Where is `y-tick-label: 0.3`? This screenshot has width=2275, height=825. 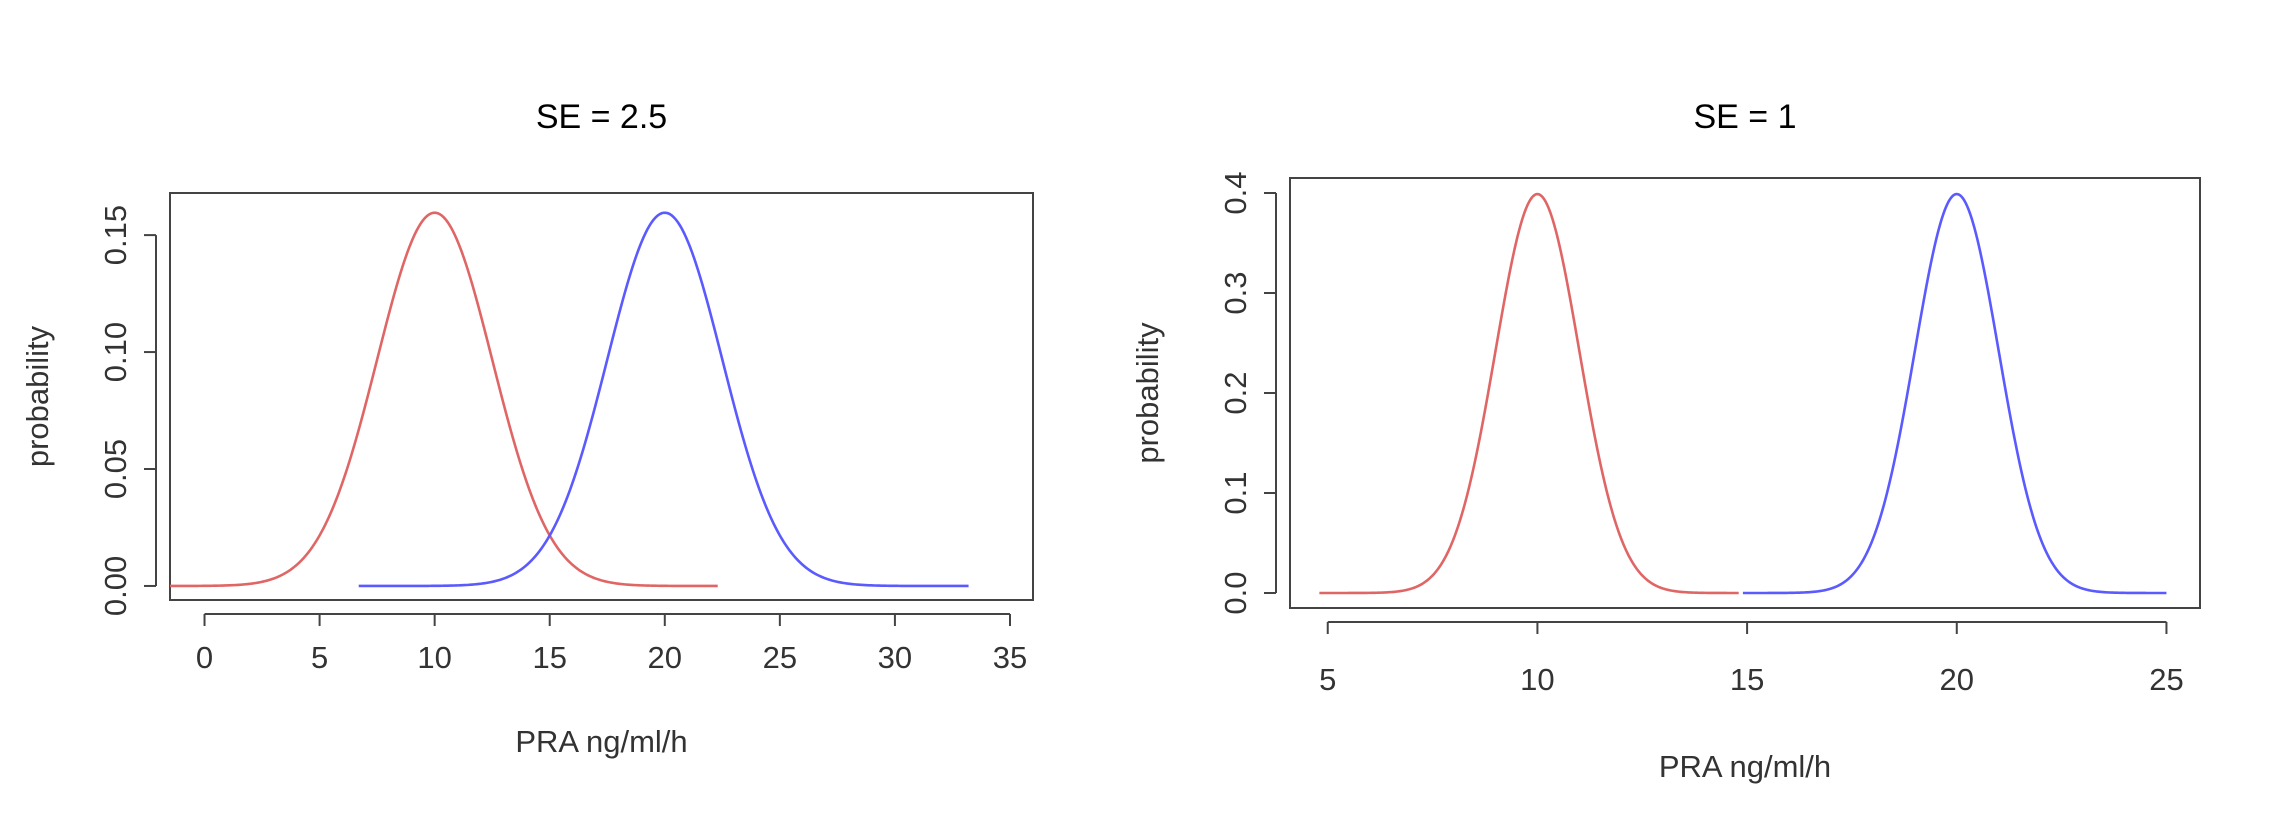 y-tick-label: 0.3 is located at coordinates (1235, 292).